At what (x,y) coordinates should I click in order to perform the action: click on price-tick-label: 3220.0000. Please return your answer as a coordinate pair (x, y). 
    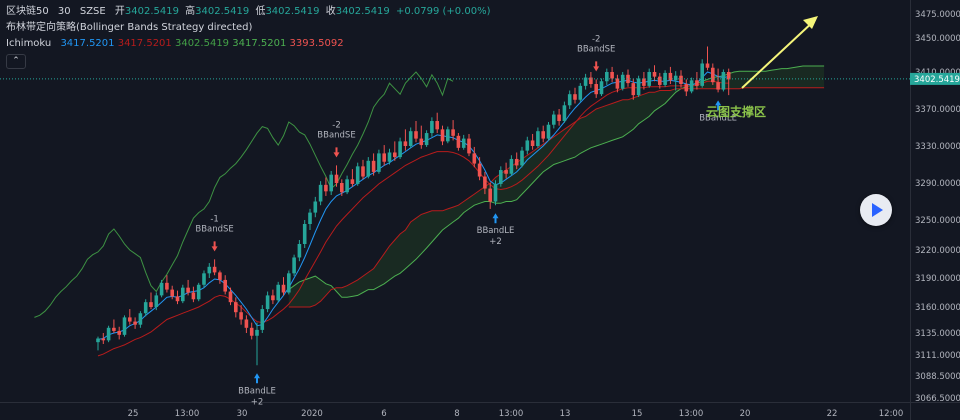
    Looking at the image, I should click on (937, 251).